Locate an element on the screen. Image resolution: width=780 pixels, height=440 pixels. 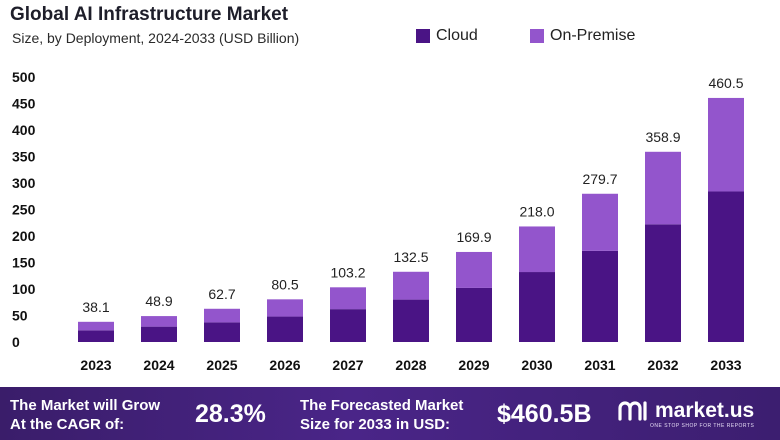
x-tick-label-2033: 2033 is located at coordinates (725, 365).